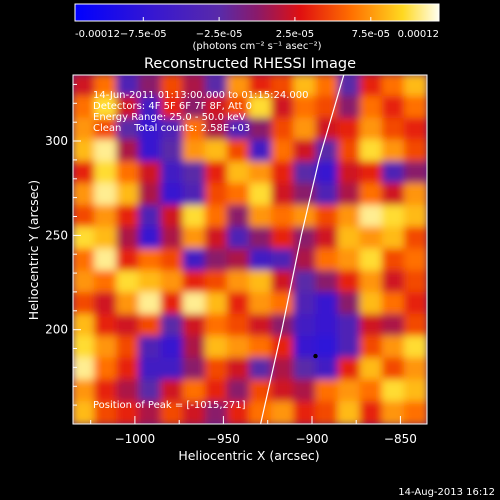 Image resolution: width=500 pixels, height=500 pixels. Describe the element at coordinates (312, 439) in the screenshot. I see `x-tick-label: −900` at that location.